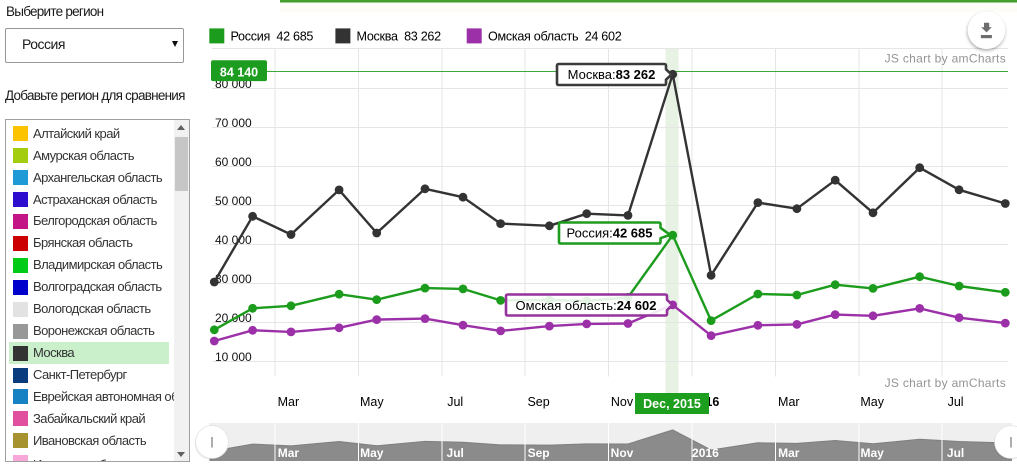 Image resolution: width=1017 pixels, height=471 pixels. Describe the element at coordinates (399, 37) in the screenshot. I see `svg-text: Москва 83 262` at that location.